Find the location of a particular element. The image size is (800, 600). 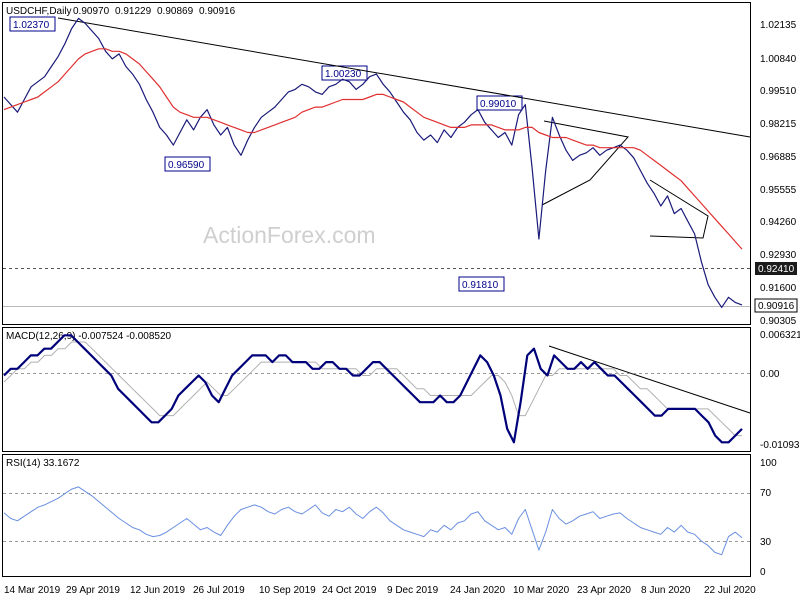

rsi-tick: 0 is located at coordinates (763, 572).